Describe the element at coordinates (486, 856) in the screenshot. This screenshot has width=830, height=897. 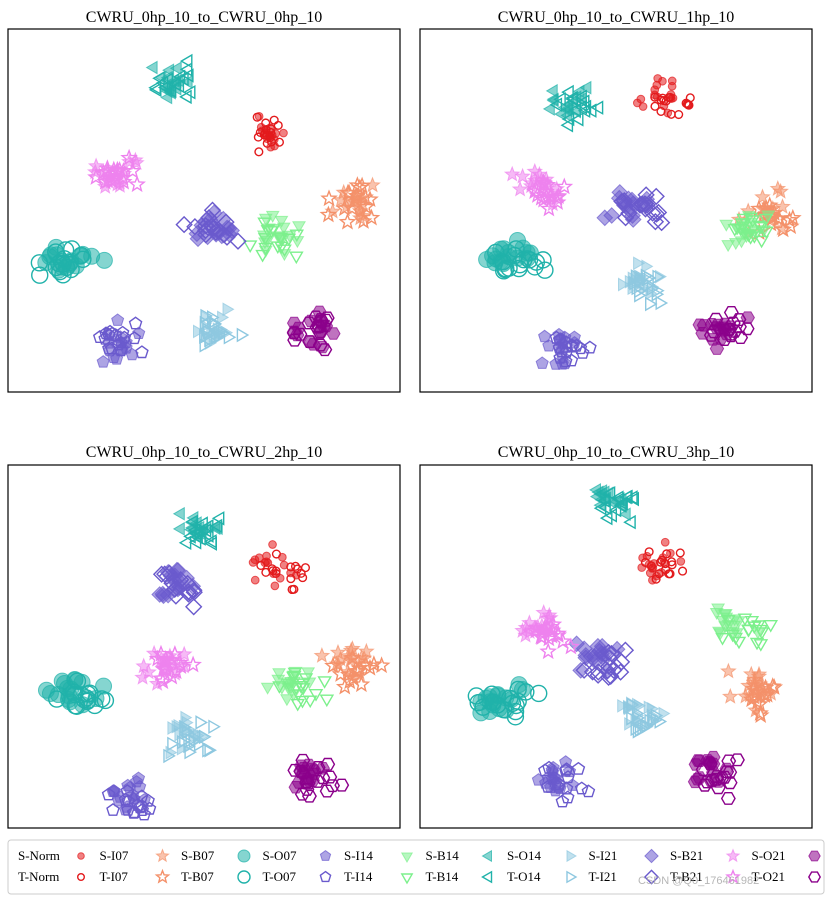
I see `legend-marker-S-B14` at that location.